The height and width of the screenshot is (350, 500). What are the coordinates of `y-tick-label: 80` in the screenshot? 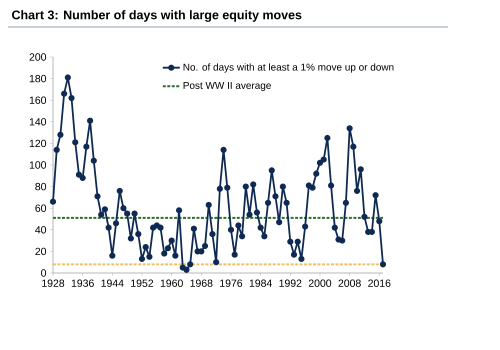 It's located at (40, 186).